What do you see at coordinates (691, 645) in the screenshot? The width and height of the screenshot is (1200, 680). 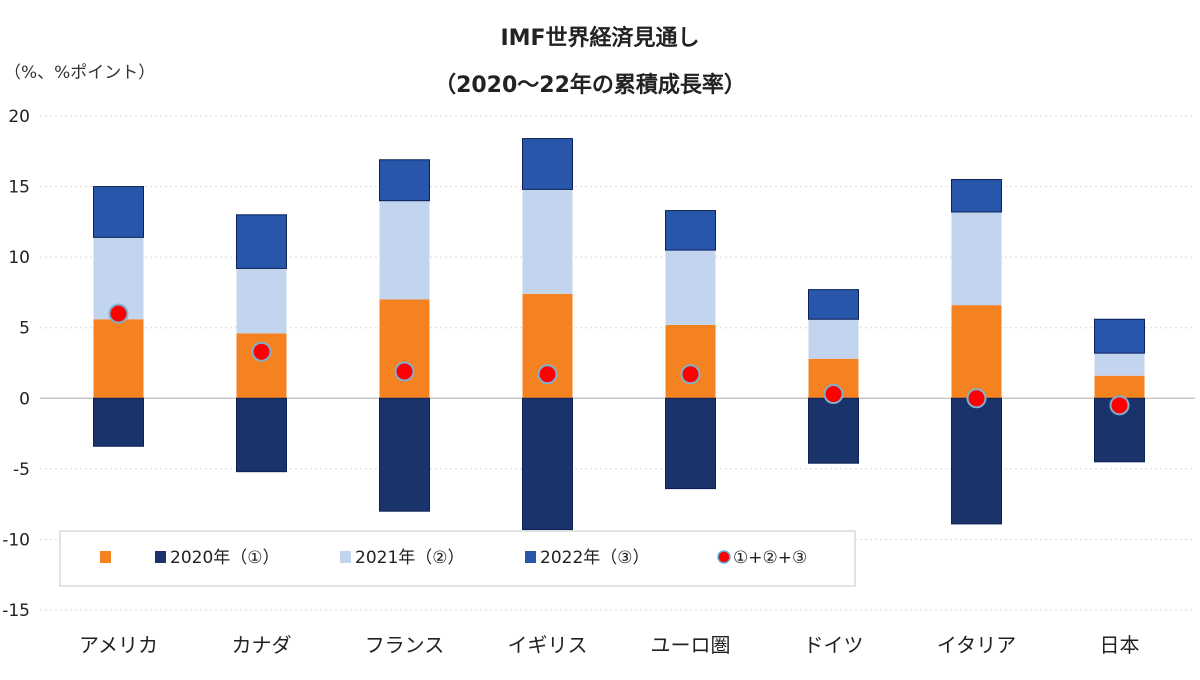 I see `x-category-label: ユーロ圏` at bounding box center [691, 645].